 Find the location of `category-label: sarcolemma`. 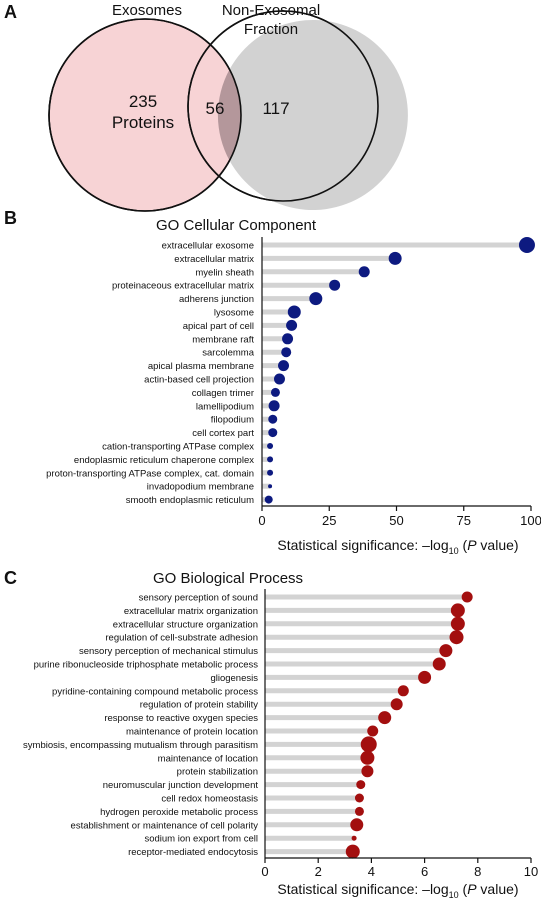

category-label: sarcolemma is located at coordinates (228, 353).